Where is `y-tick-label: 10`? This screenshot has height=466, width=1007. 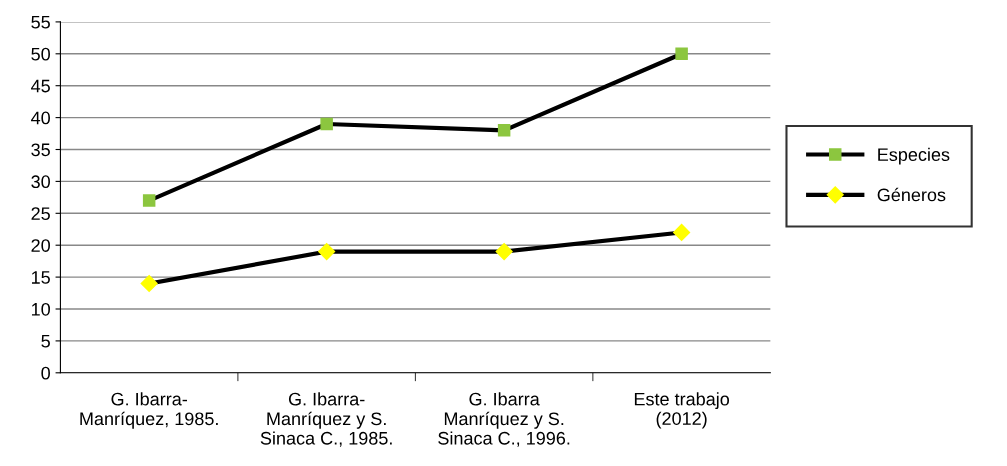 y-tick-label: 10 is located at coordinates (40, 309).